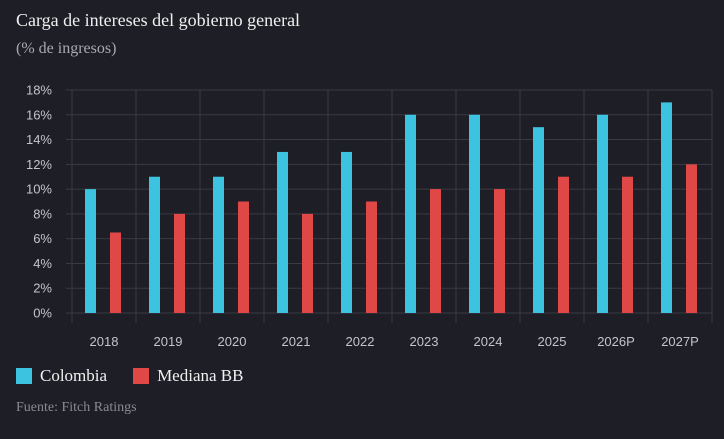 This screenshot has height=439, width=724. I want to click on bar-mediana-bb-2027p, so click(691, 238).